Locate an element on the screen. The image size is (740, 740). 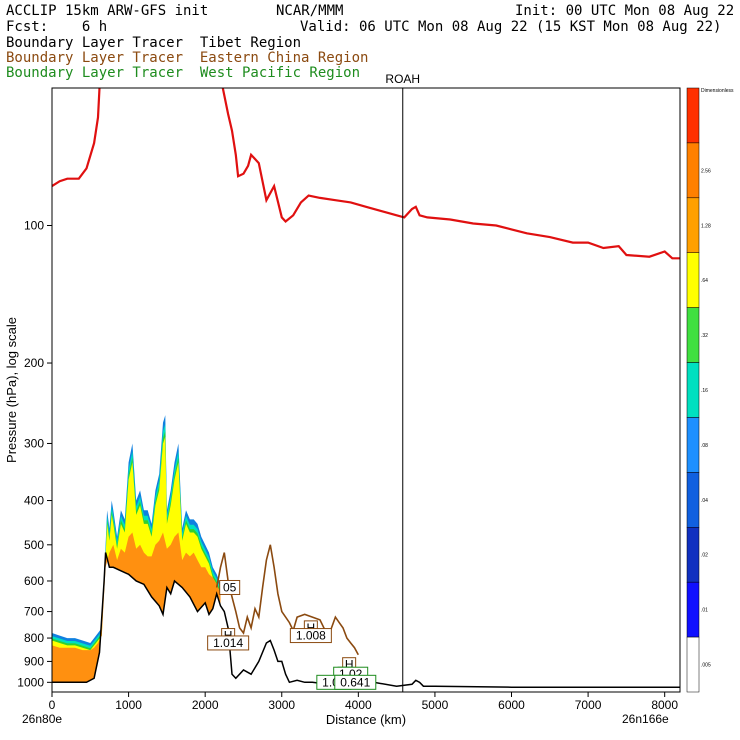
x-tick-label: 6000 is located at coordinates (511, 705).